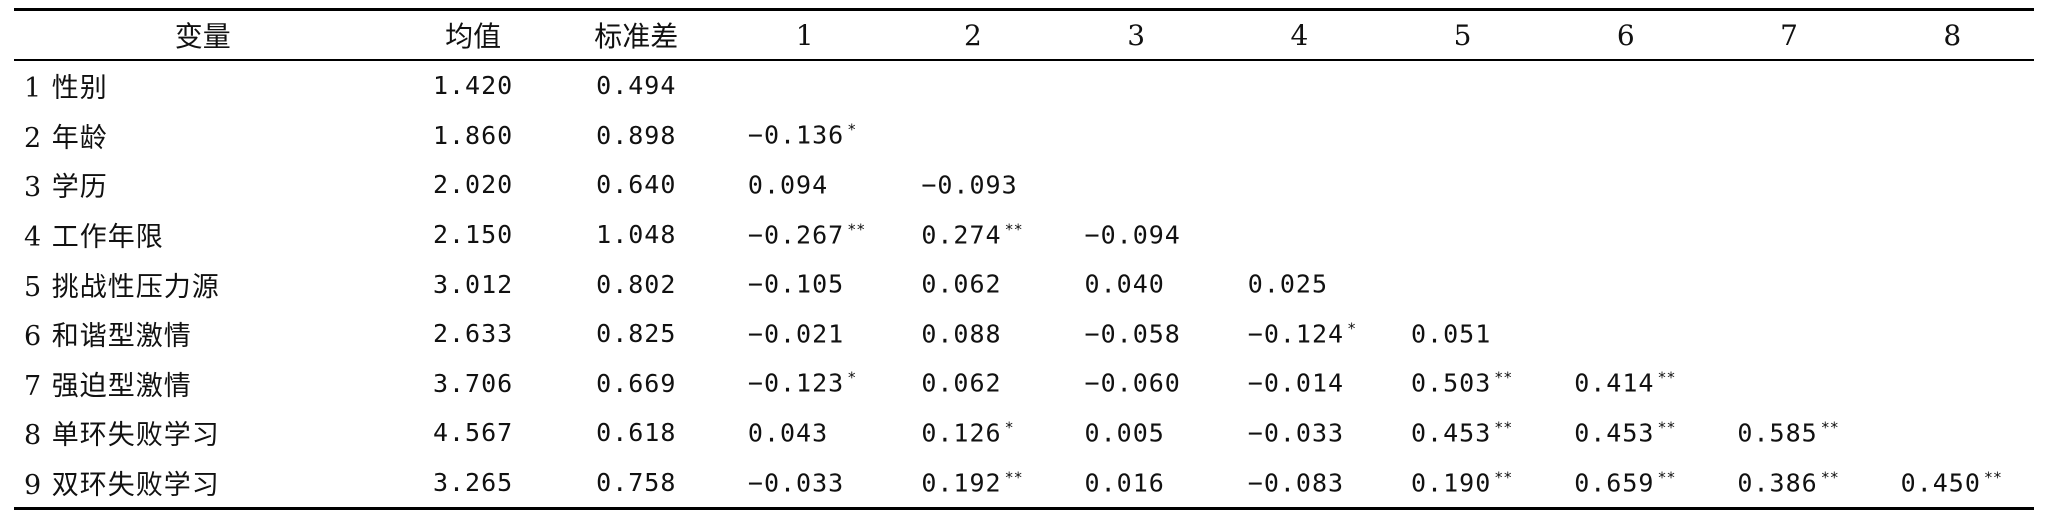 The height and width of the screenshot is (512, 2048). I want to click on column-header: 2, so click(973, 35).